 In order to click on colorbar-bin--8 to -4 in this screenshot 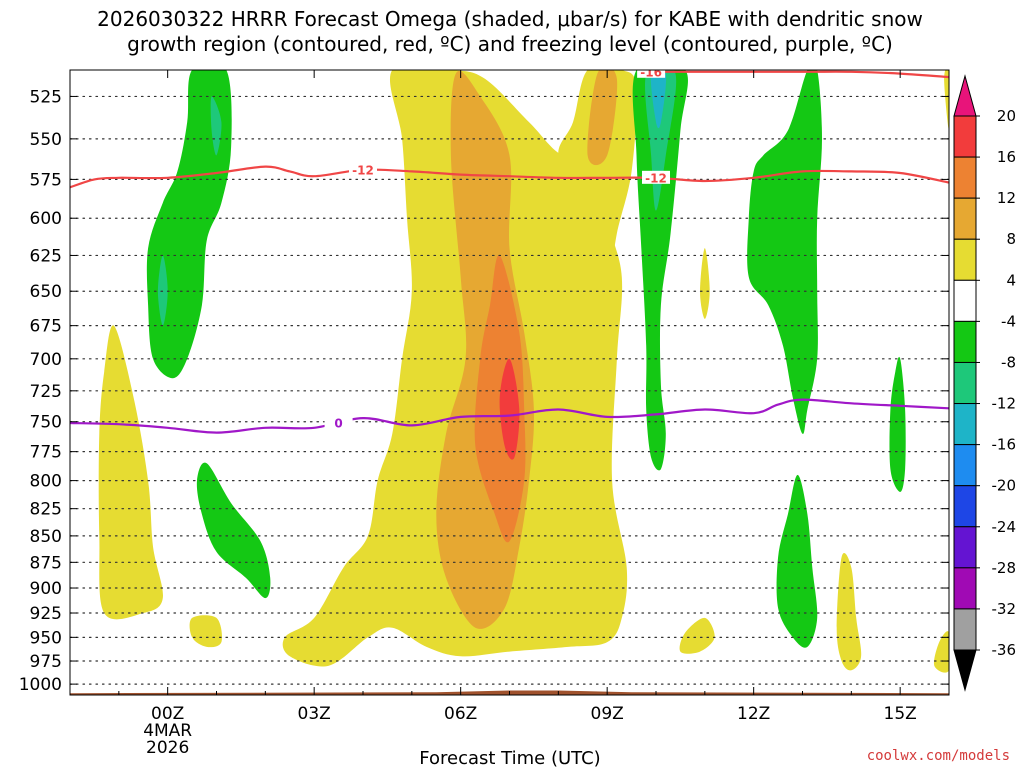, I will do `click(965, 341)`.